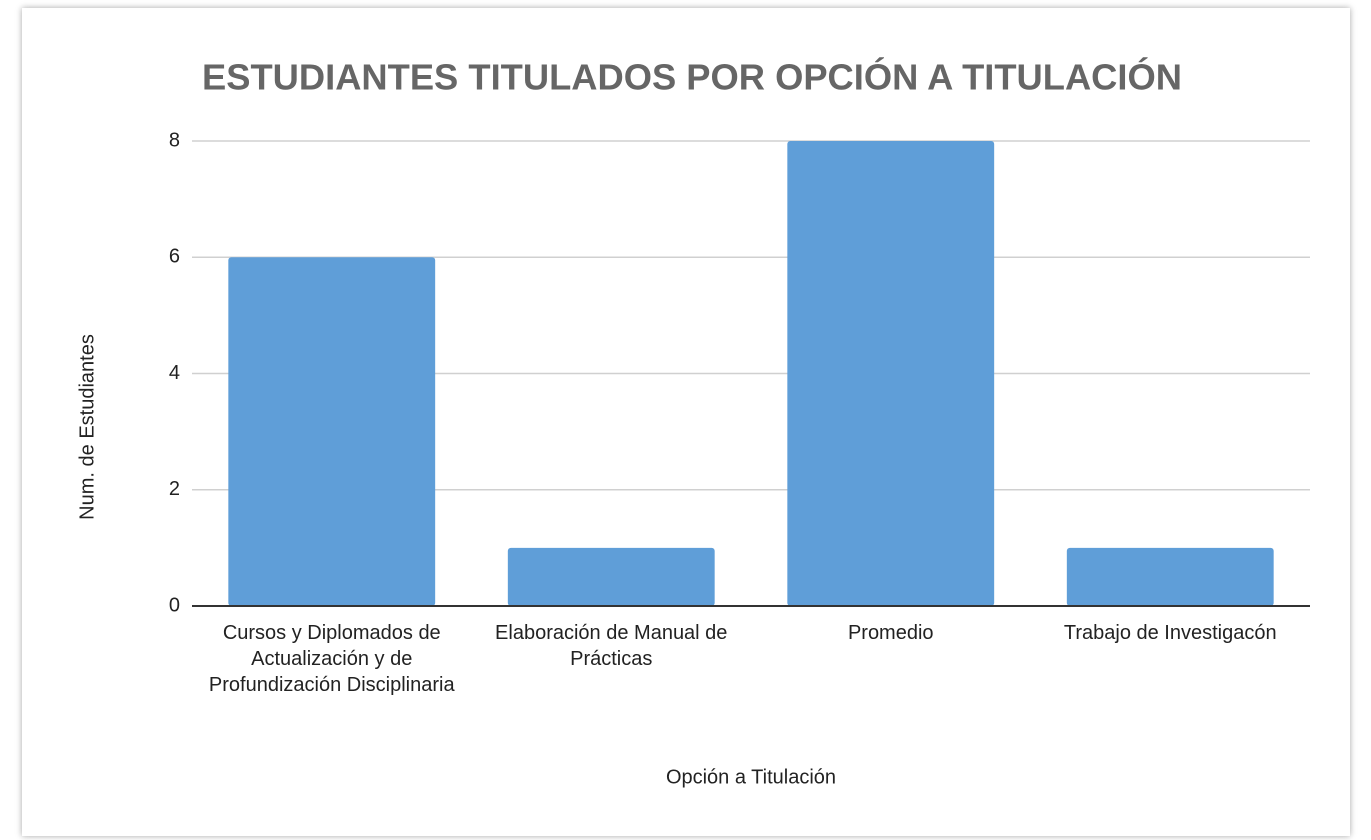  Describe the element at coordinates (751, 777) in the screenshot. I see `x-axis-label: Opción a Titulación` at that location.